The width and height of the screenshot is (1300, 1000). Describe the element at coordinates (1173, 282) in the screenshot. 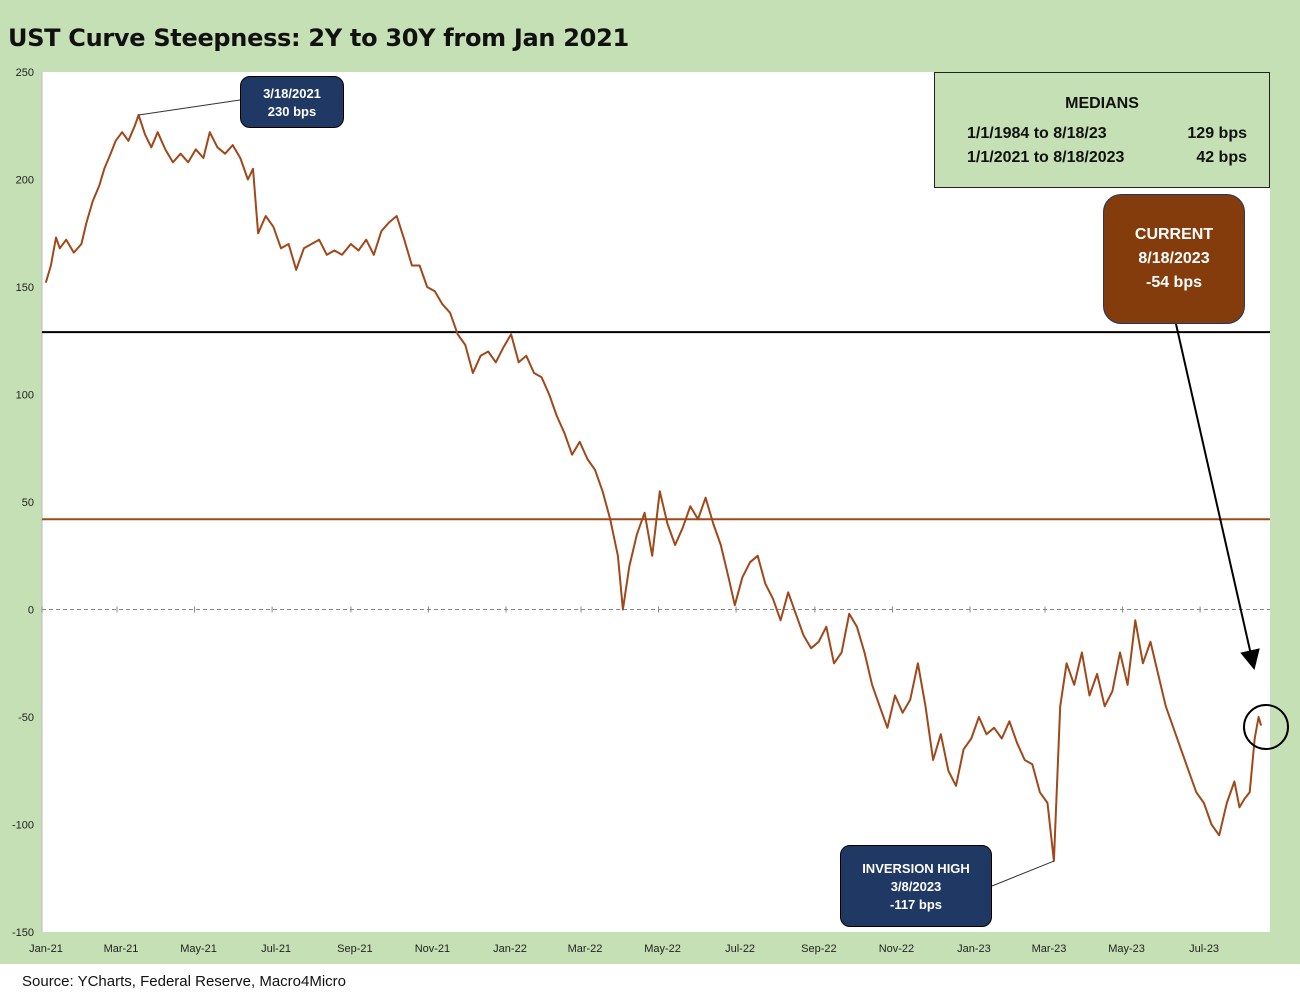

I see `current-value: -54 bps` at that location.